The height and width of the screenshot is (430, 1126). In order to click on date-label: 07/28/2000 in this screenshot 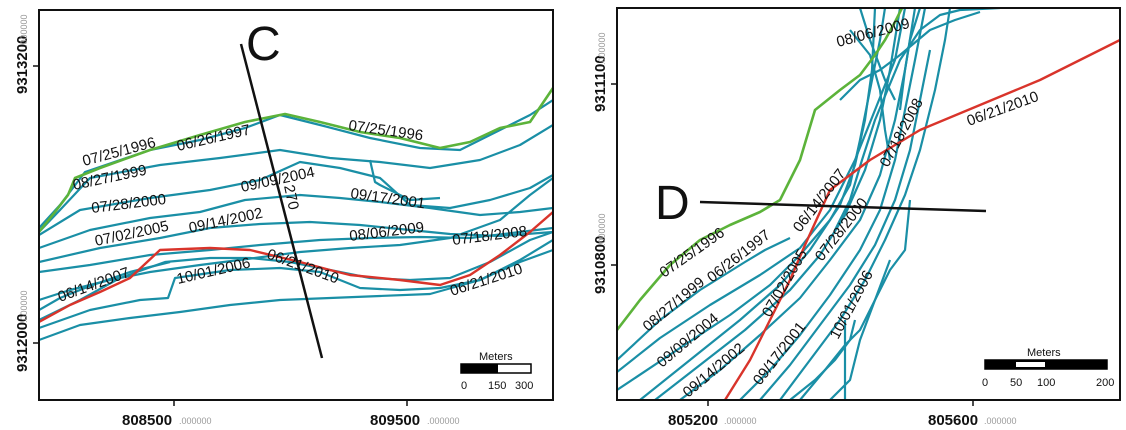, I will do `click(128, 204)`.